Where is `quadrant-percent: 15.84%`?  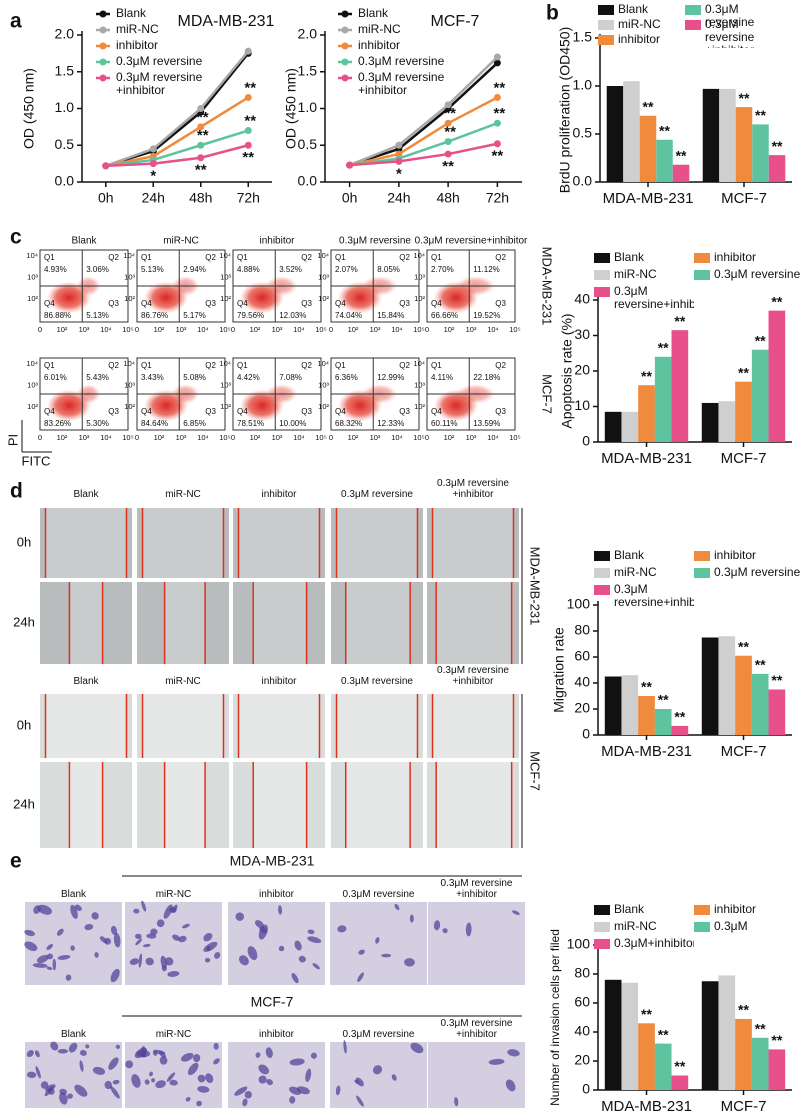 quadrant-percent: 15.84% is located at coordinates (390, 315).